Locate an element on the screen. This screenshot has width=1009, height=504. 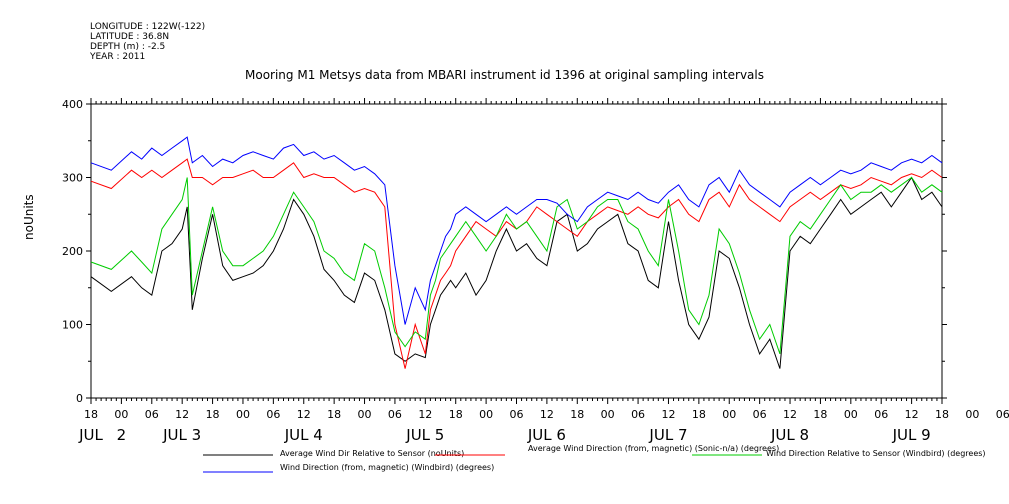
year-text: YEAR : 2011 is located at coordinates (118, 57).